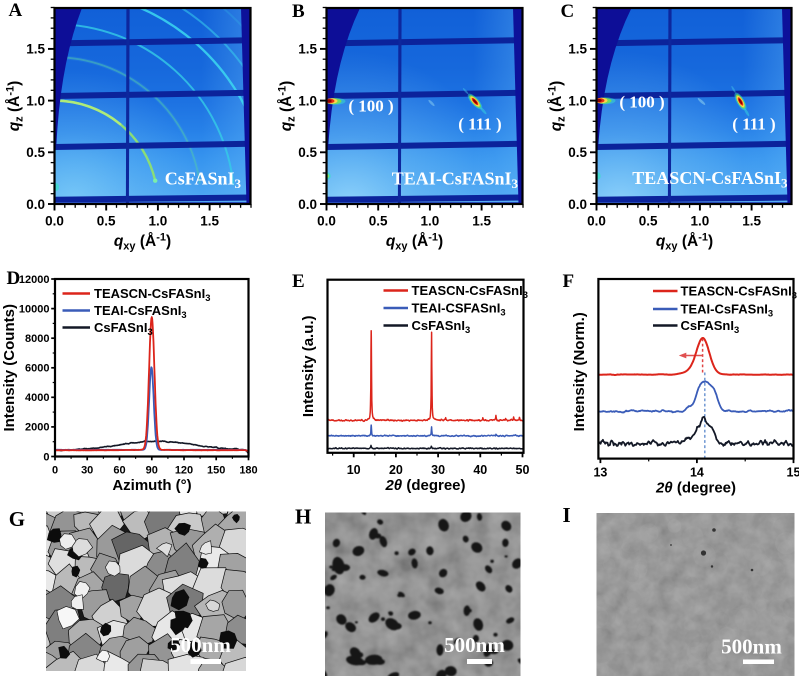  Describe the element at coordinates (354, 470) in the screenshot. I see `svg-text: 10` at that location.